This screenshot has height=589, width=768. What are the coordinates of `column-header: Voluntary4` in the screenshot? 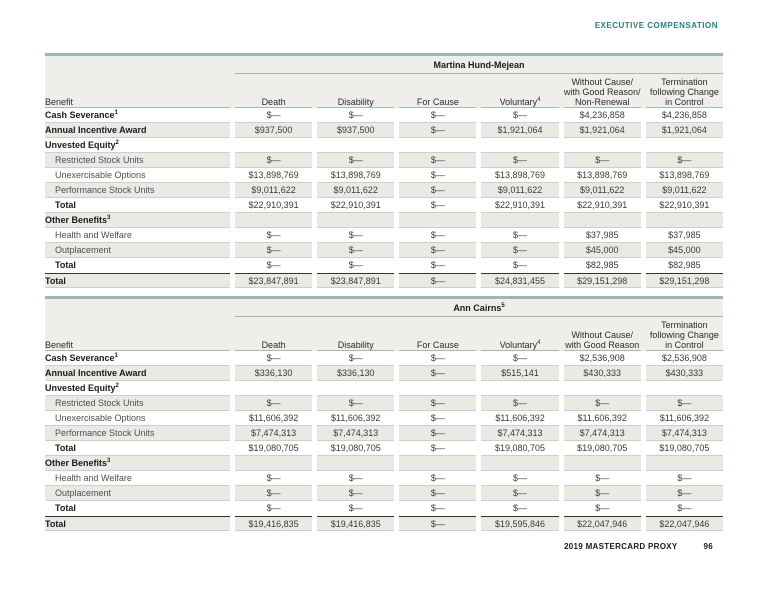 It's located at (520, 334).